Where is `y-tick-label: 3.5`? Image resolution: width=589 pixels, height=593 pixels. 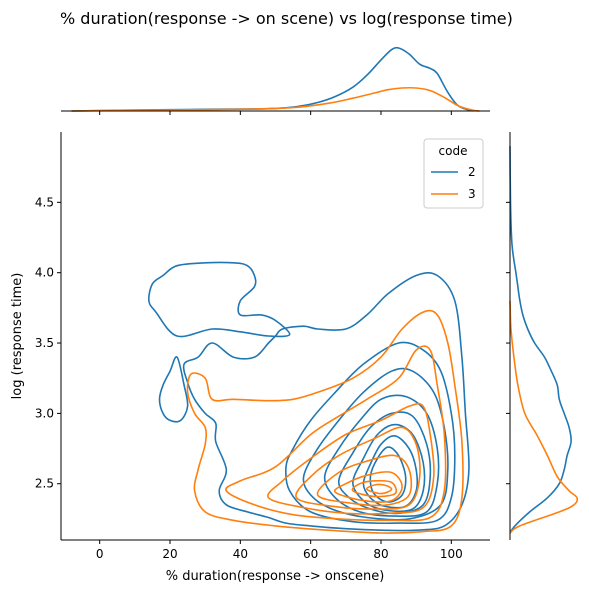 y-tick-label: 3.5 is located at coordinates (44, 343).